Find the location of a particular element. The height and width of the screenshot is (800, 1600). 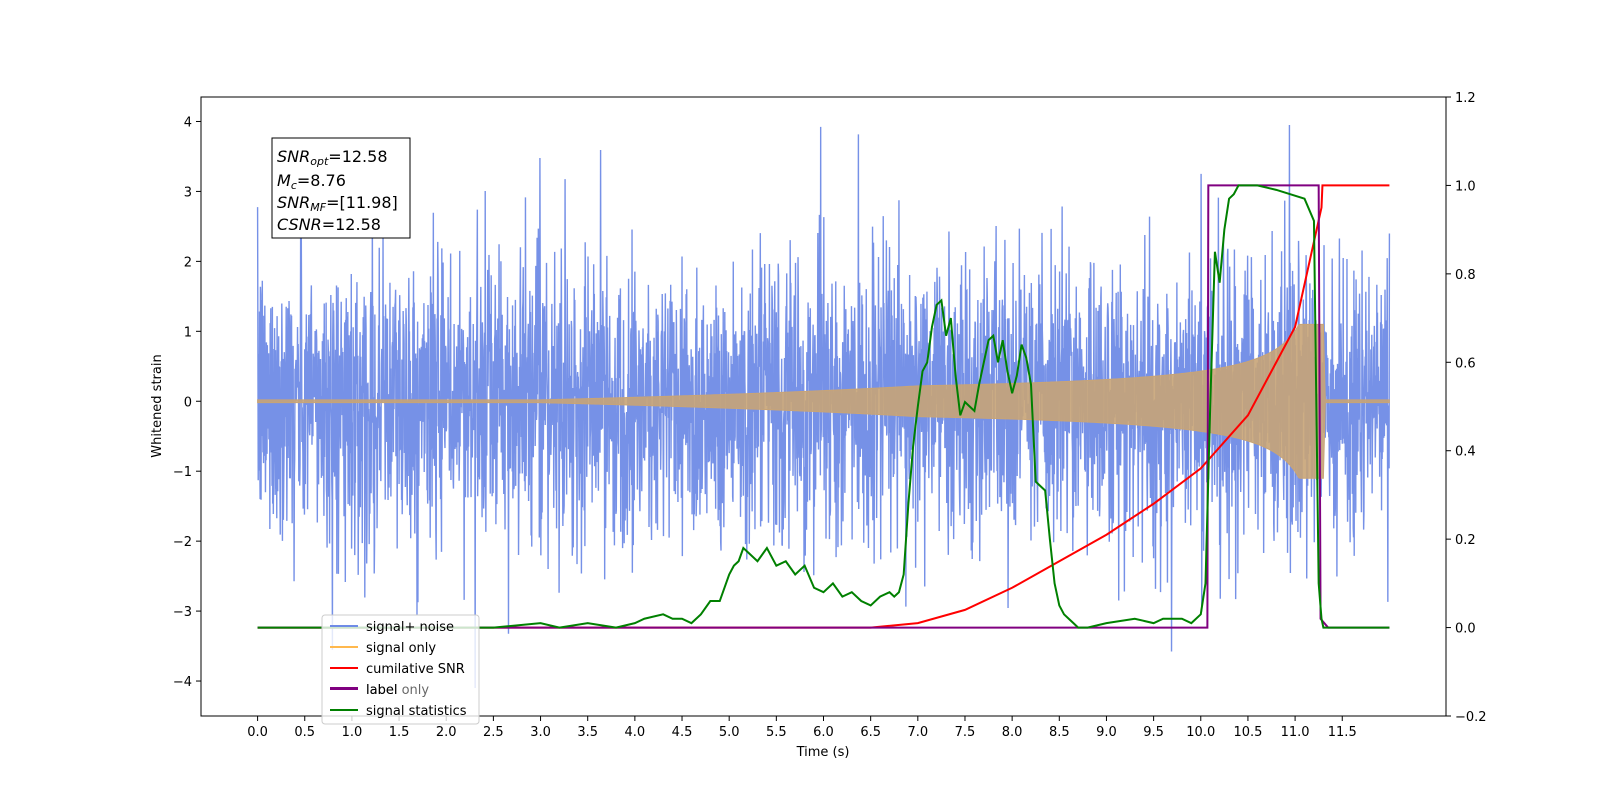

x-tick-label: 7.0 is located at coordinates (917, 732).